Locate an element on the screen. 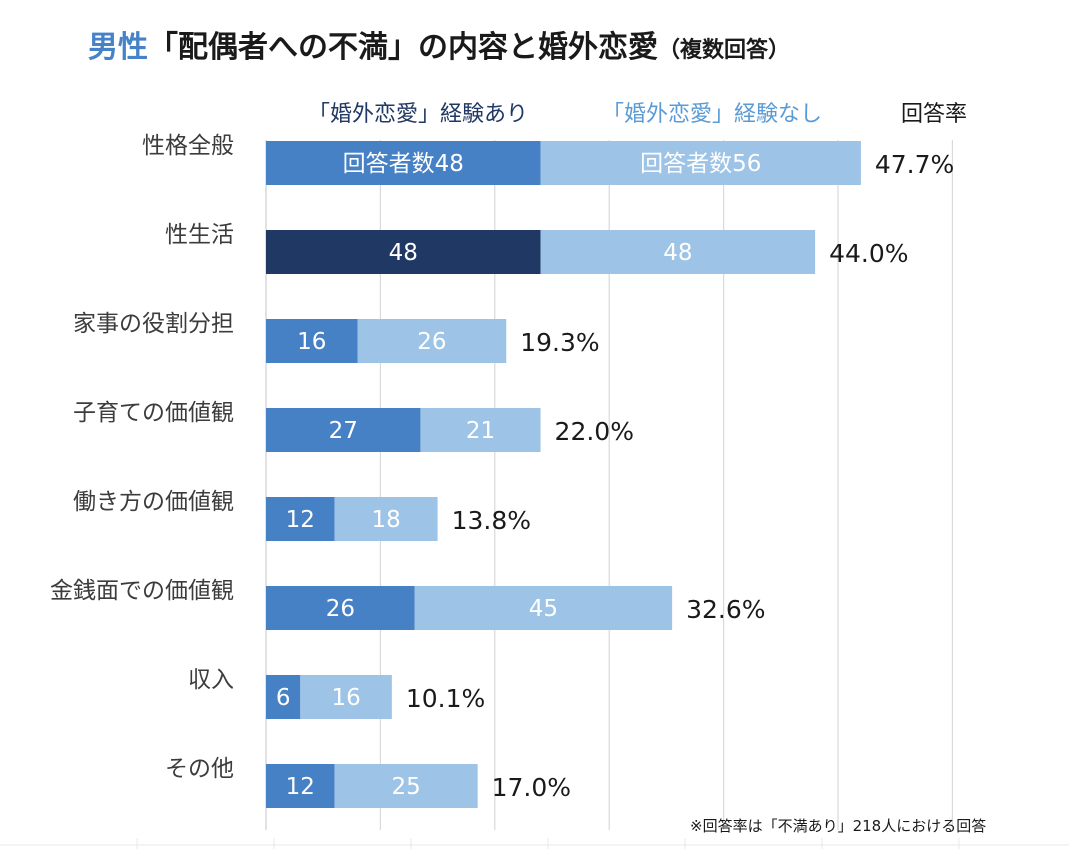 This screenshot has height=849, width=1069. category-label: 金銭面での価値観 is located at coordinates (142, 591).